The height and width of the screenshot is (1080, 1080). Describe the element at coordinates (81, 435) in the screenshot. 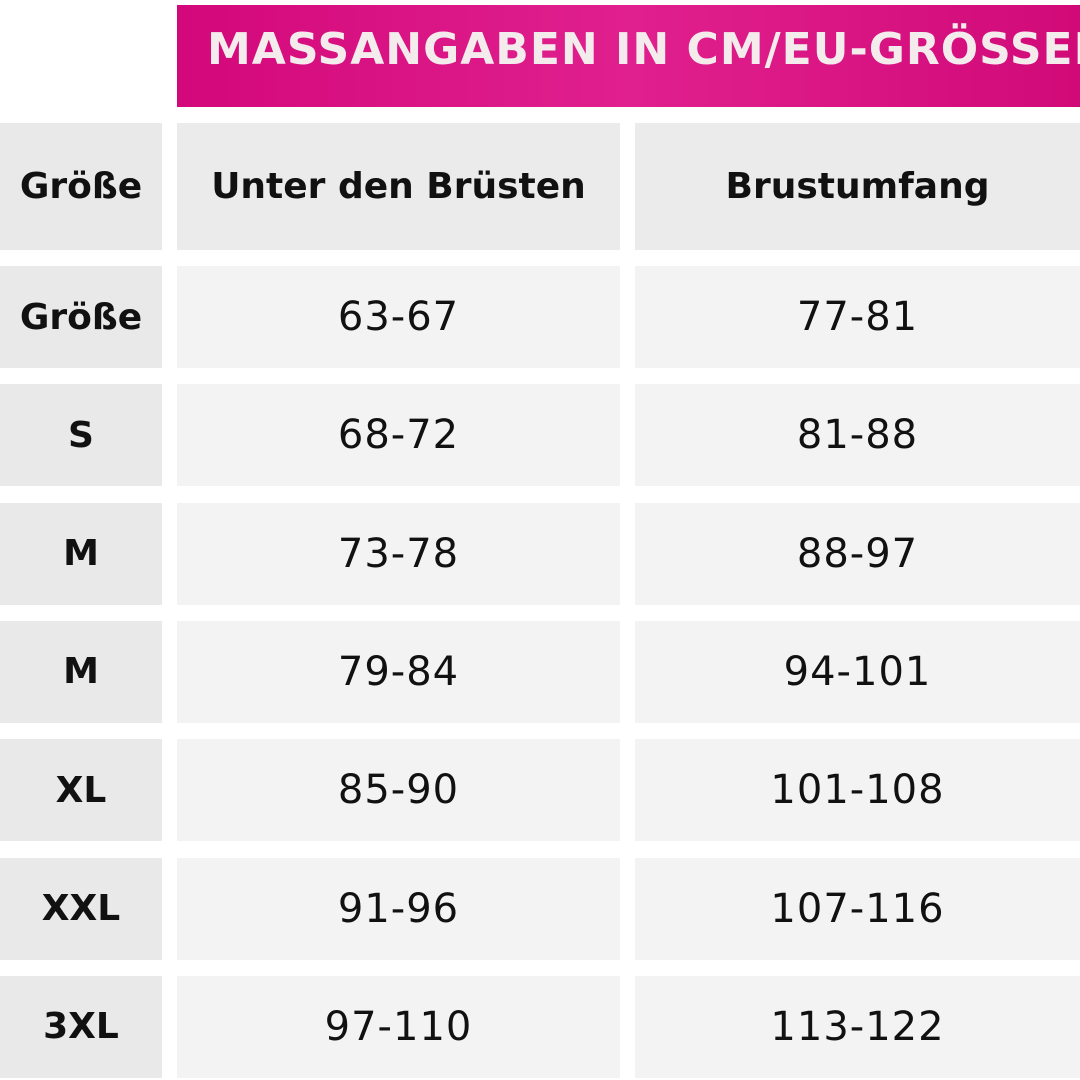

I see `size-cell: S` at that location.